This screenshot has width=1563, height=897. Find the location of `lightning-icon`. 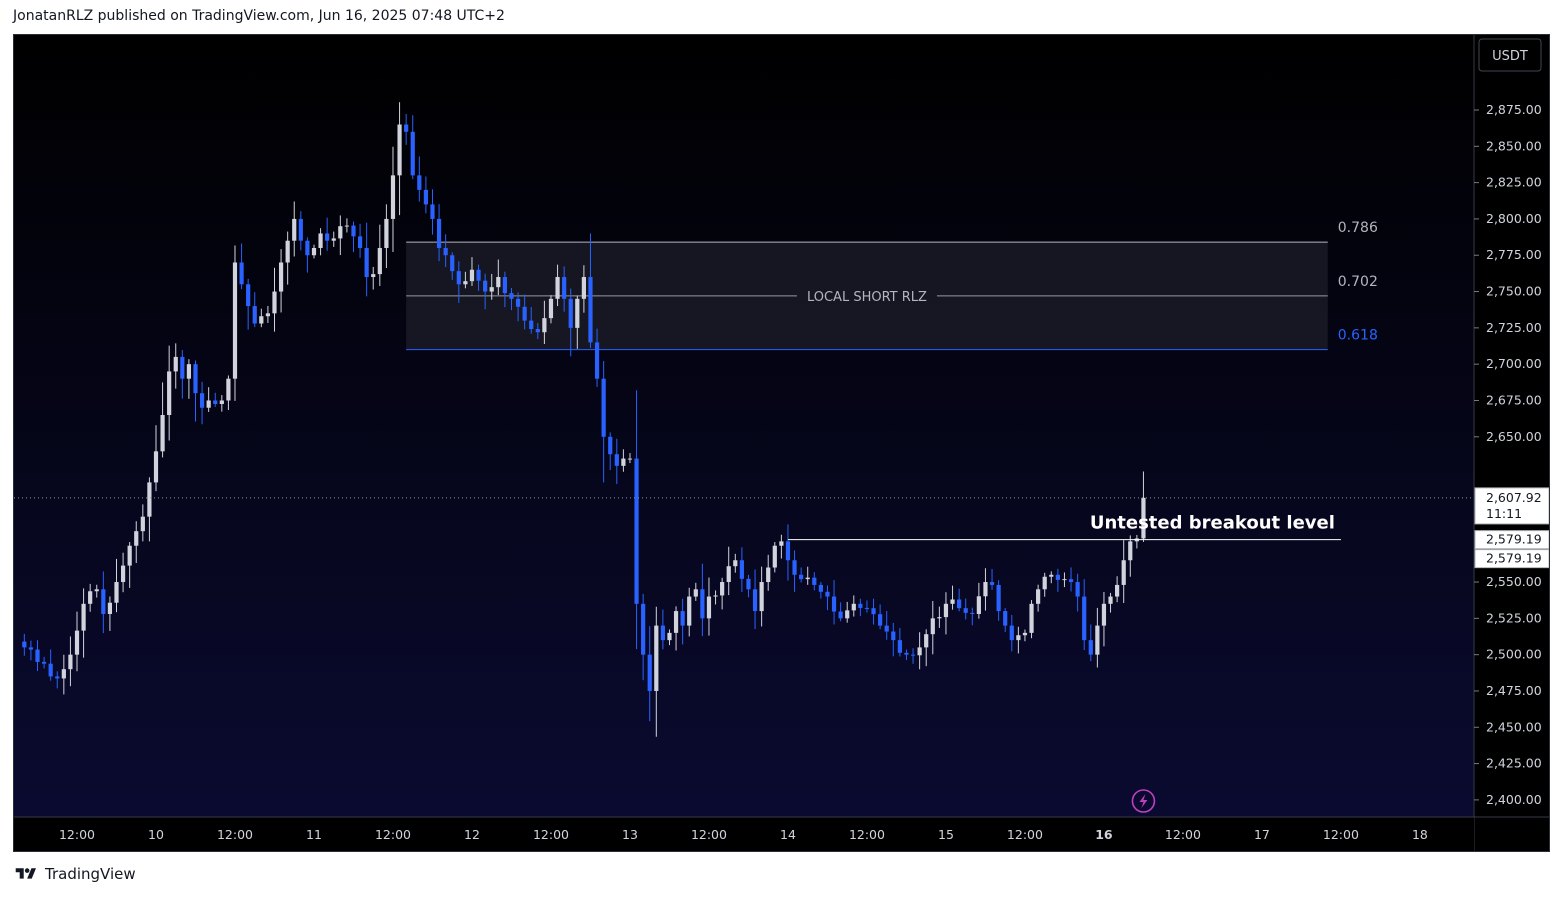

lightning-icon is located at coordinates (1143, 801).